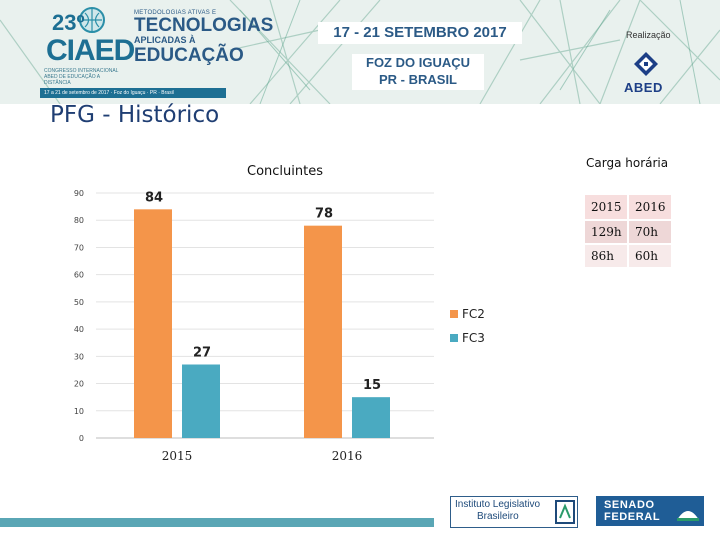 The image size is (720, 540). I want to click on data-label: 27, so click(202, 353).